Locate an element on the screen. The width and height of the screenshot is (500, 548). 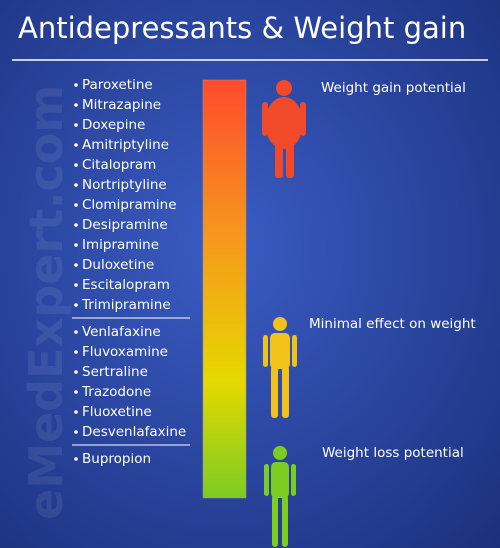
level-label: Weight gain potential is located at coordinates (393, 88).